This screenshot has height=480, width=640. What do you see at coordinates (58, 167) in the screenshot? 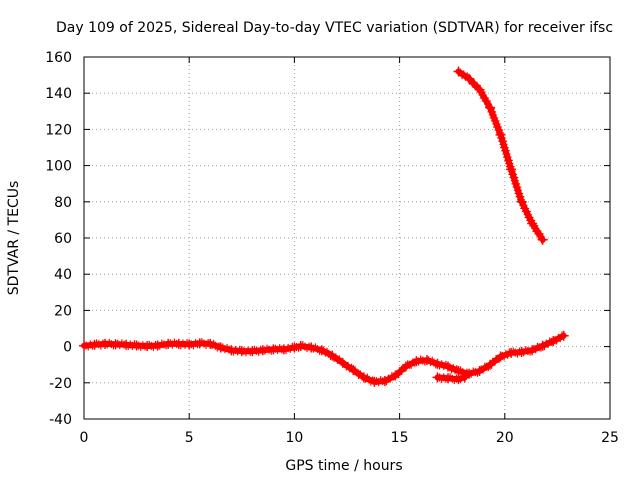
I see `y-tick-label: 100` at bounding box center [58, 167].